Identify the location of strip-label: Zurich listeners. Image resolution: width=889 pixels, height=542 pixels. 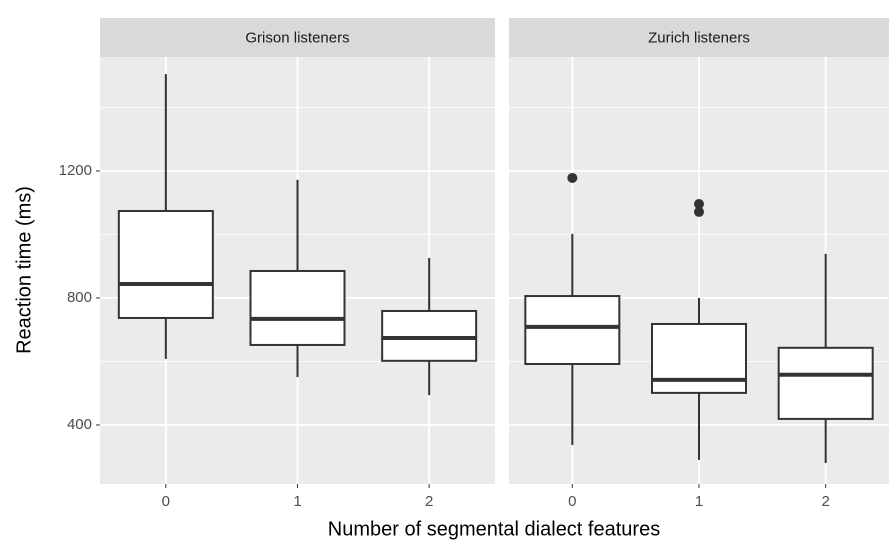
(699, 37).